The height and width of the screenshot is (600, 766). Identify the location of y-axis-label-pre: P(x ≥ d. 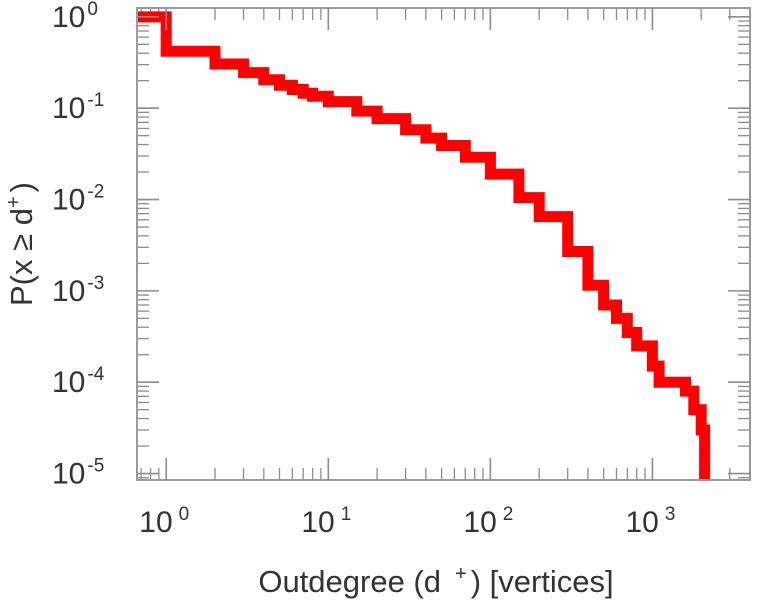
(21, 257).